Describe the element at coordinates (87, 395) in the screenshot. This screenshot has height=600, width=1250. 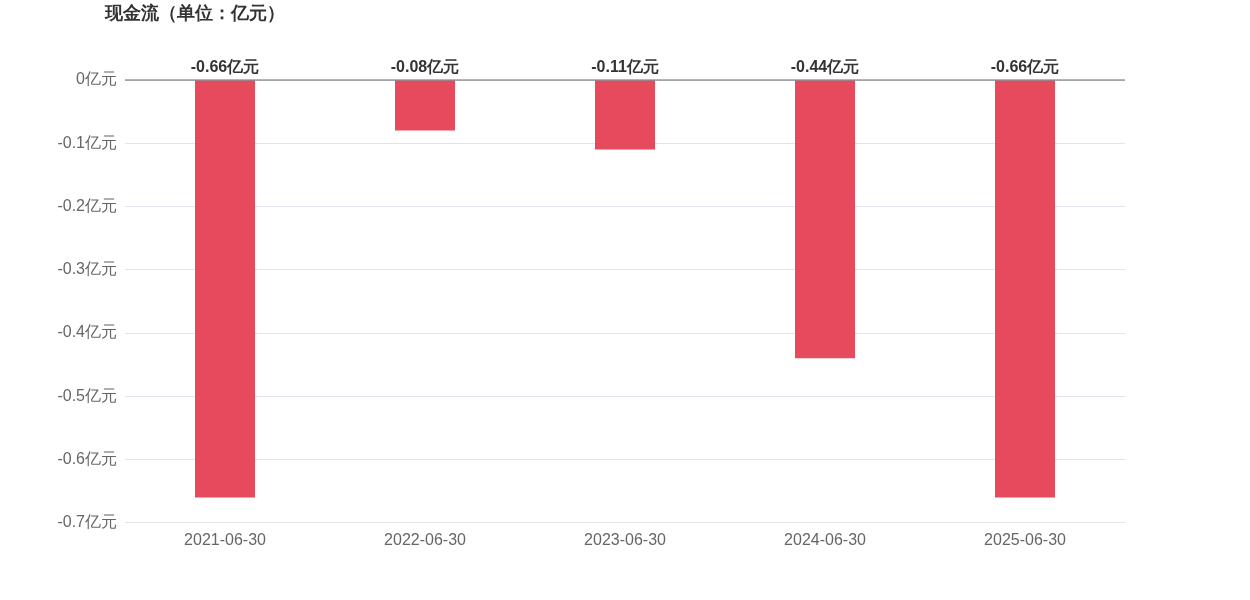
I see `y-tick-label: -0.5亿元` at that location.